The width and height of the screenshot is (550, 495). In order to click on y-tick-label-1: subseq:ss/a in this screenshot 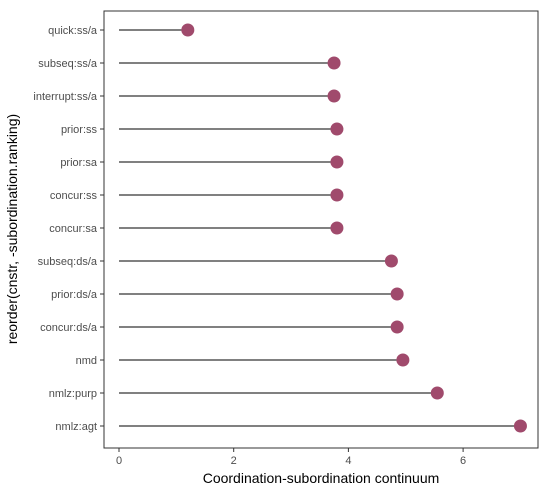, I will do `click(68, 64)`.